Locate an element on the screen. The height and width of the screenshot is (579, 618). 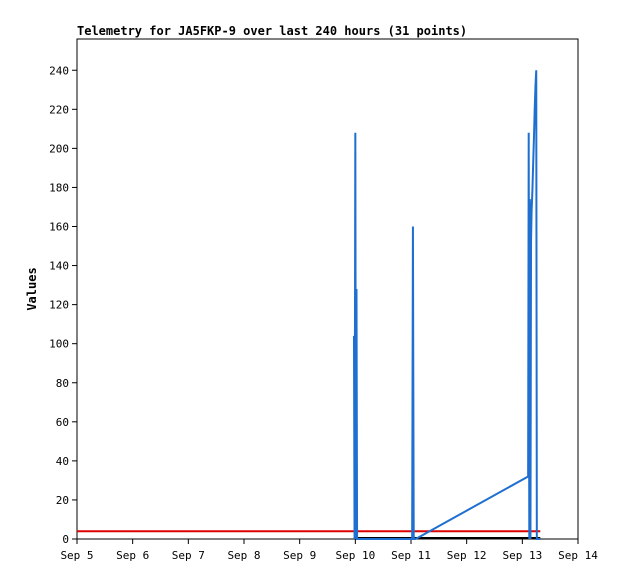
x-tick-label: Sep 11 is located at coordinates (411, 555).